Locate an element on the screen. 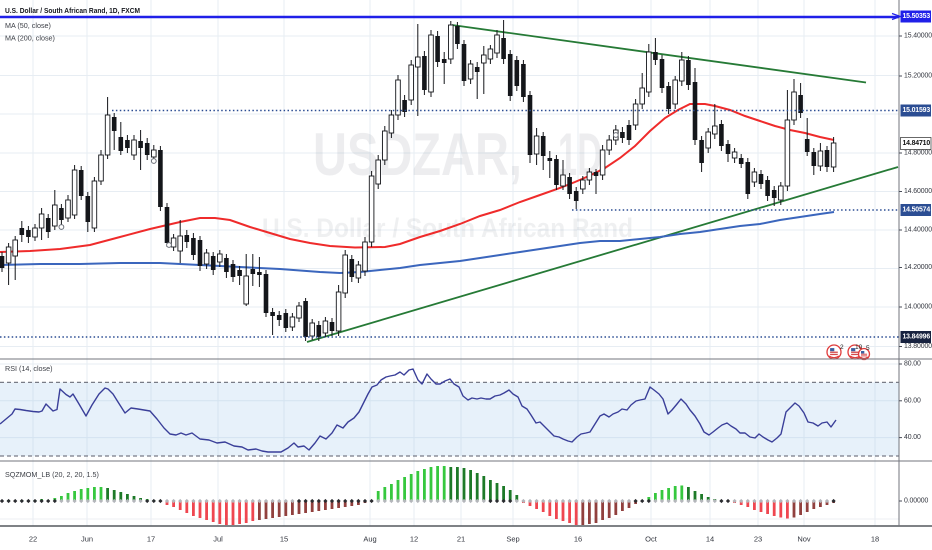 The image size is (932, 550). svg-text: 0.00000 is located at coordinates (916, 501).